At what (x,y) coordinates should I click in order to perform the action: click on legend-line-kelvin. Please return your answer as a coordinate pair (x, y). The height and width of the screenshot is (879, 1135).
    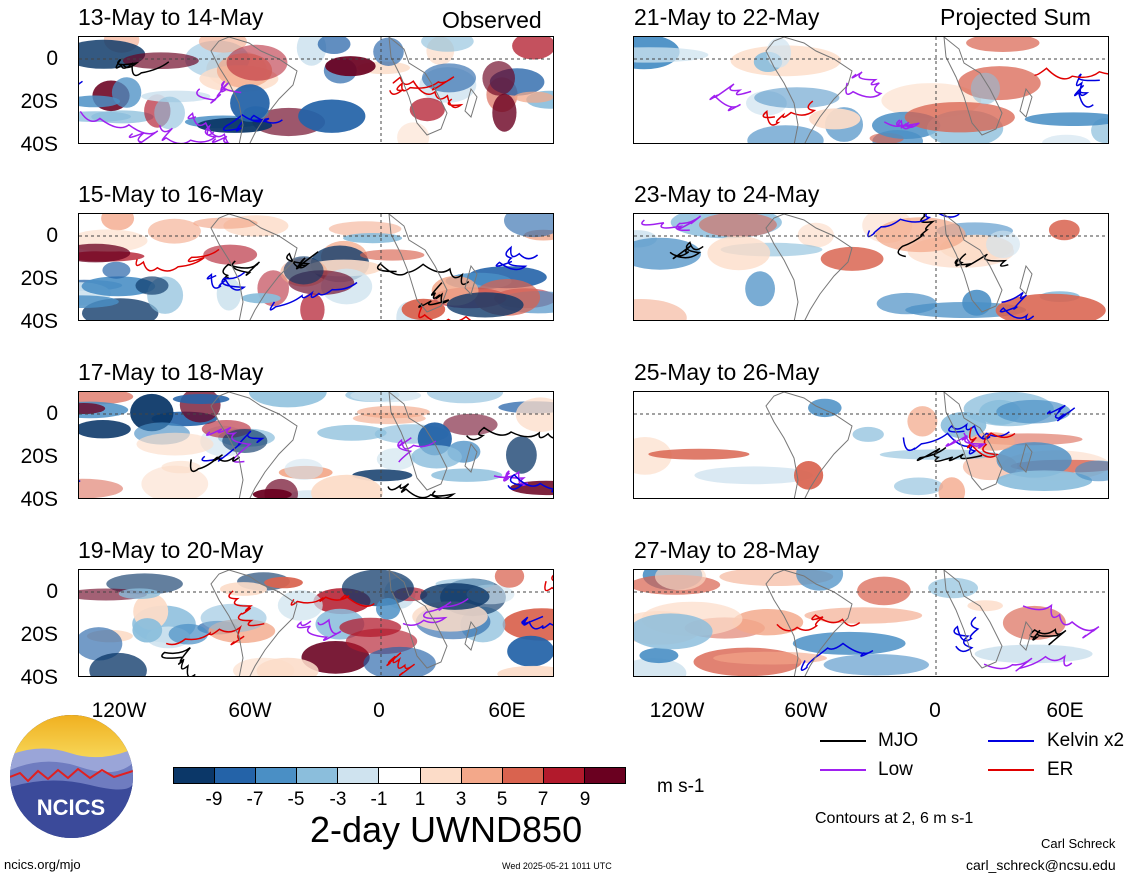
    Looking at the image, I should click on (1011, 741).